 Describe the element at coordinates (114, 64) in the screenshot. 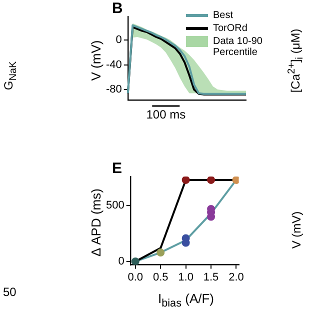

I see `y-tick-label: -40` at that location.